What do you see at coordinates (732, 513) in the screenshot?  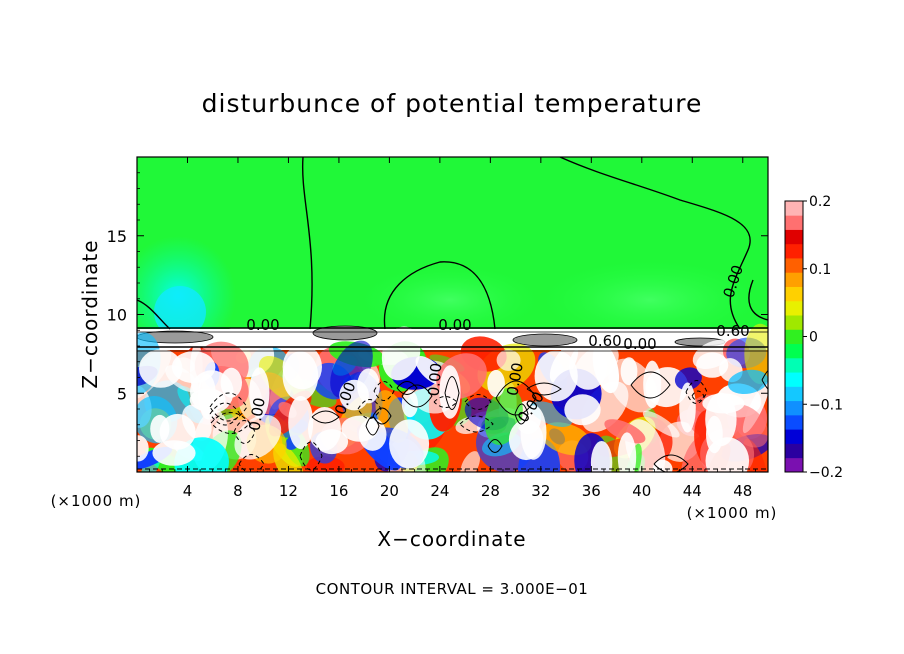 I see `x-unit-right: (×1000 m)` at bounding box center [732, 513].